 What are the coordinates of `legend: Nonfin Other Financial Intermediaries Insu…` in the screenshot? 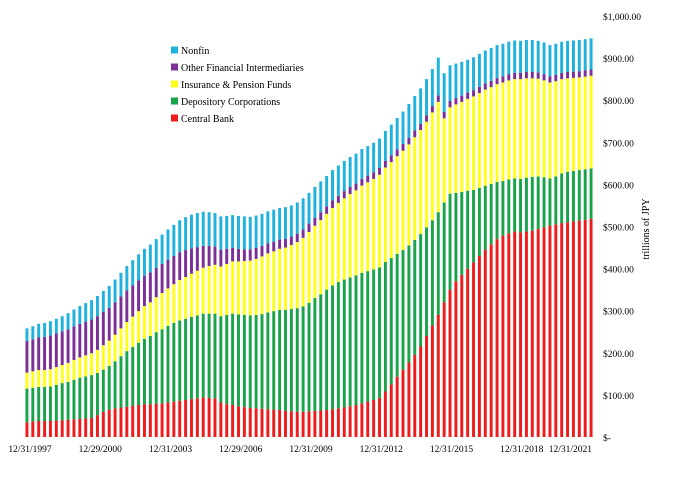 It's located at (237, 85).